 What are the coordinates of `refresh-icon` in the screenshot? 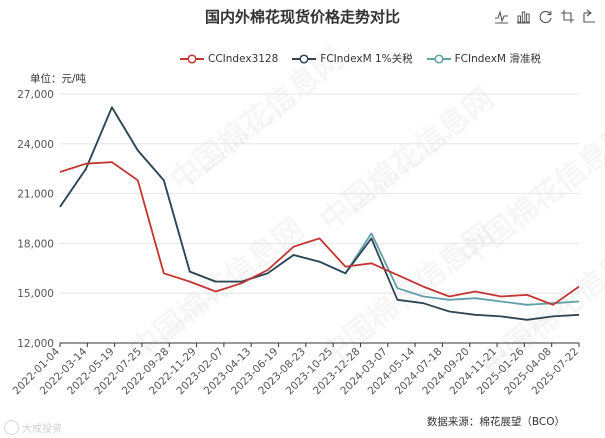 It's located at (545, 16).